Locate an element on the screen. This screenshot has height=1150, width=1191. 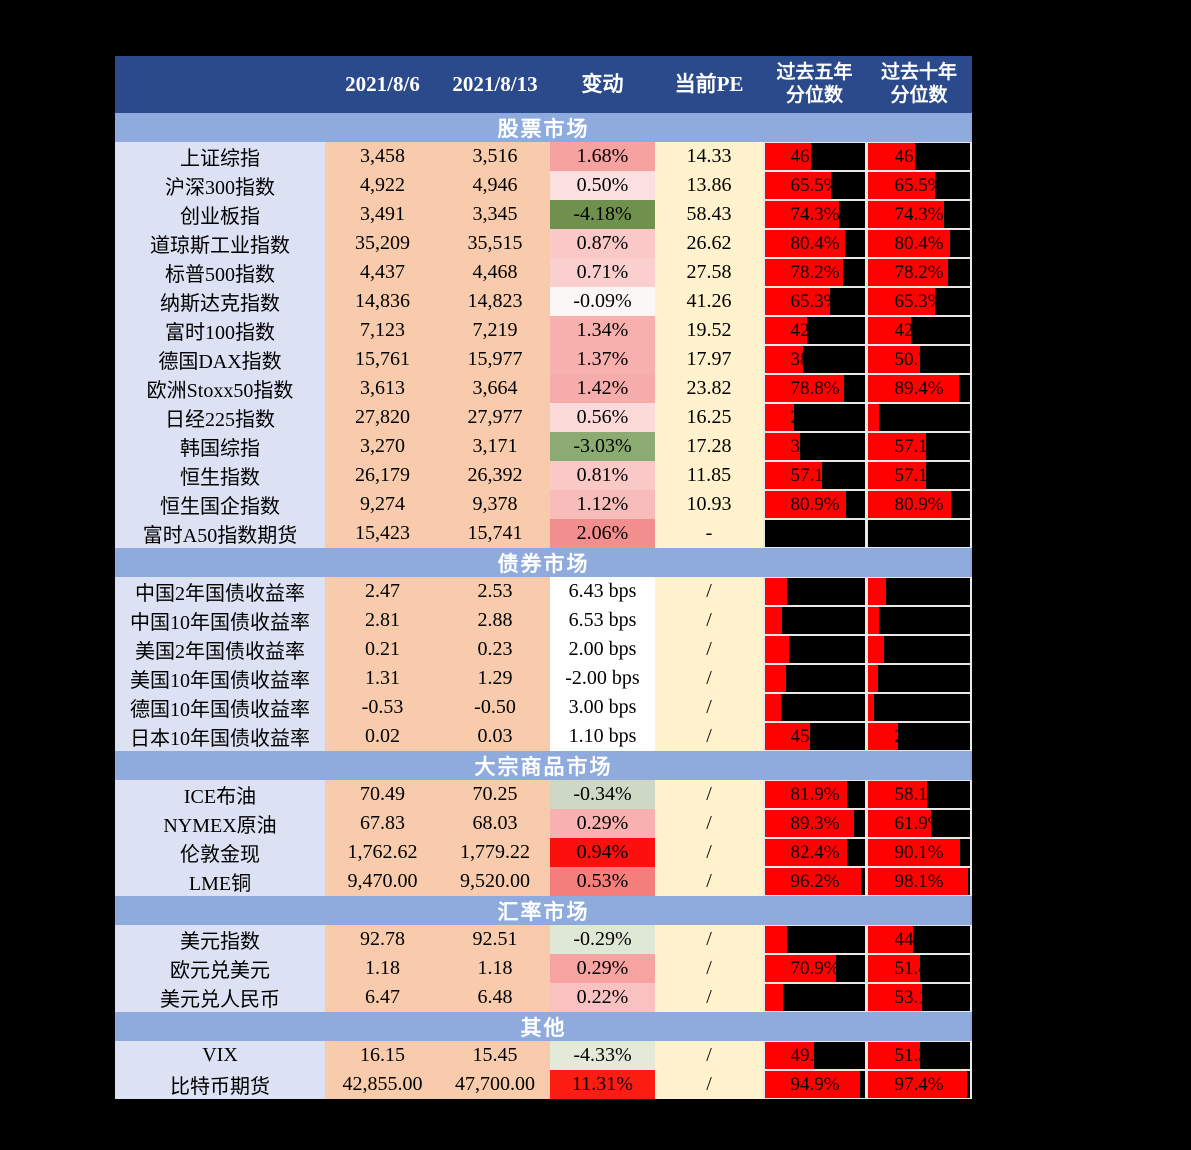
percentile-10y-cell: 53.1% is located at coordinates (919, 997).